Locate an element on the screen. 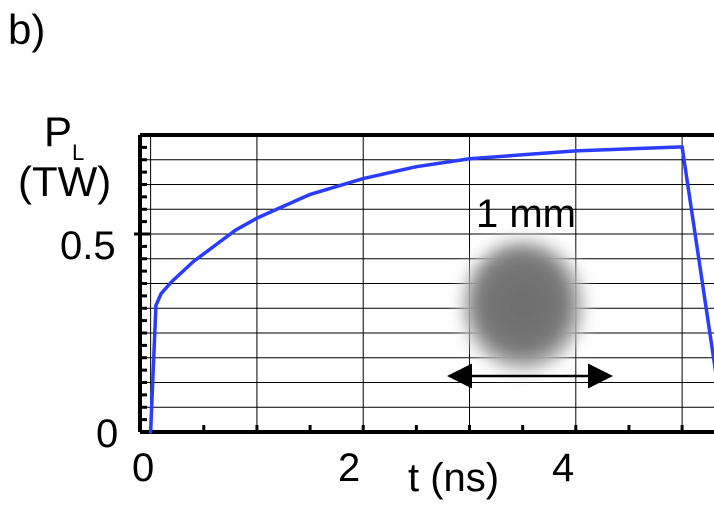 The width and height of the screenshot is (714, 512). beam-spot-core is located at coordinates (520, 300).